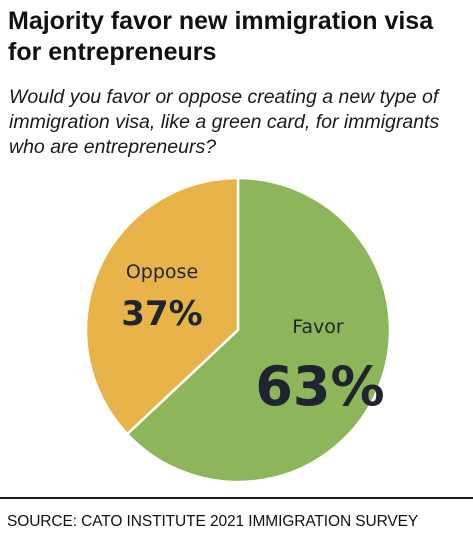  What do you see at coordinates (318, 327) in the screenshot?
I see `slice-label-favor: Favor` at bounding box center [318, 327].